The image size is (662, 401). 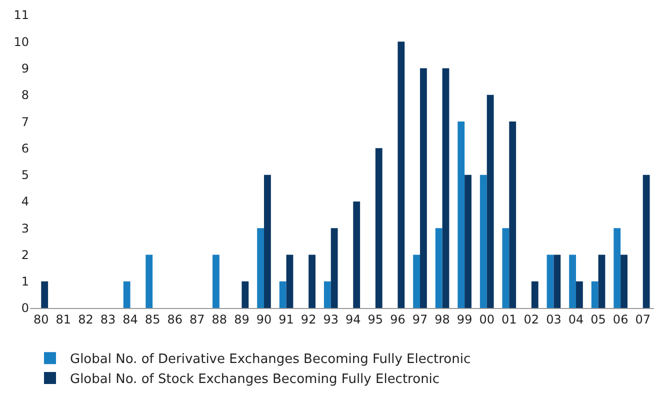 What do you see at coordinates (554, 319) in the screenshot?
I see `x-tick-label: 03` at bounding box center [554, 319].